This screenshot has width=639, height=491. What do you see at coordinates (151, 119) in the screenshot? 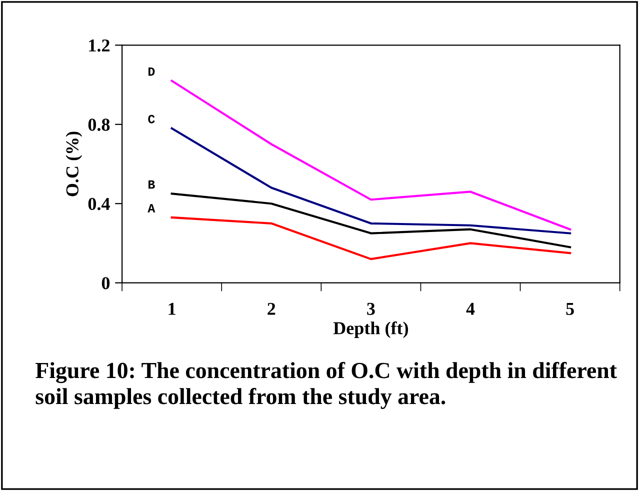
I see `series-label: C` at bounding box center [151, 119].